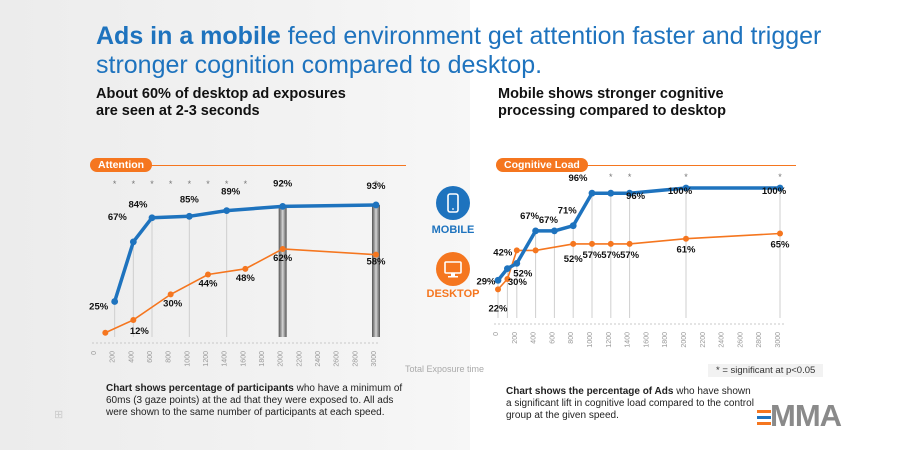  What do you see at coordinates (200, 388) in the screenshot?
I see `left-caption-bold: Chart shows percentage of participants` at bounding box center [200, 388].